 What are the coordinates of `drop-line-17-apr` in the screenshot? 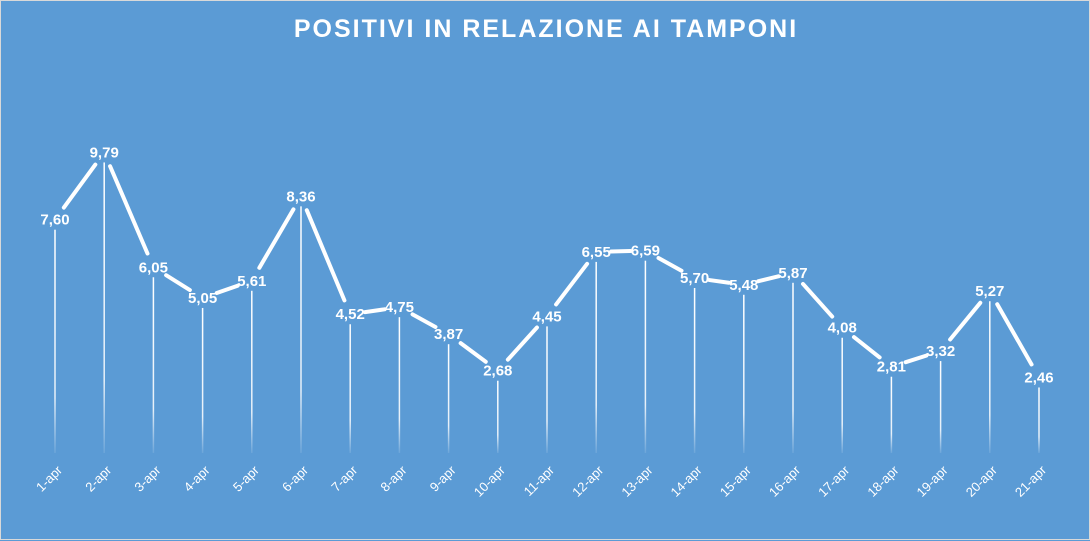 It's located at (842, 395).